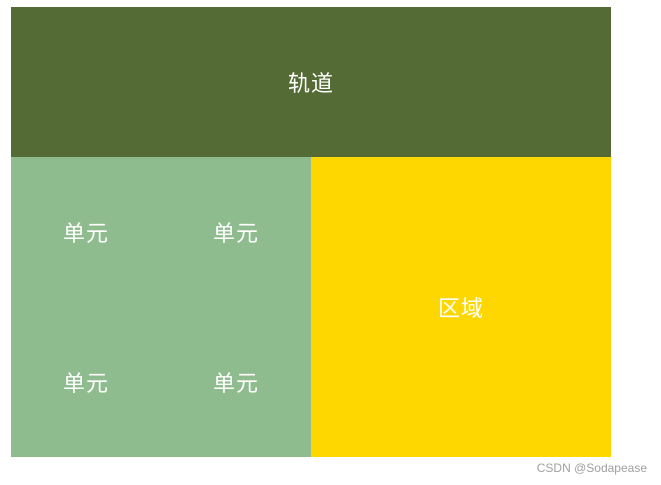 The width and height of the screenshot is (661, 485). Describe the element at coordinates (460, 309) in the screenshot. I see `area-label: 区域` at that location.